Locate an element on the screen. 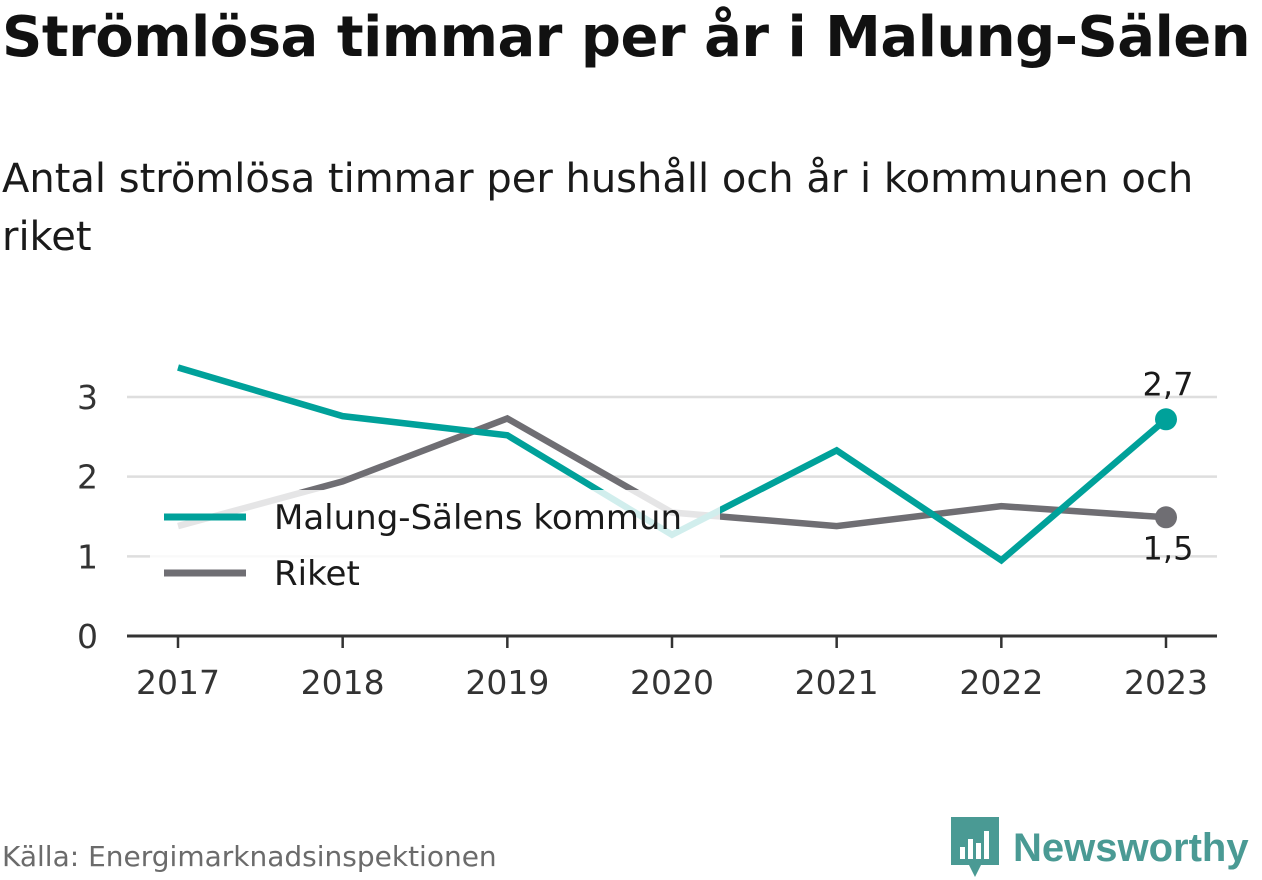  brand-name: Newsworthy is located at coordinates (1131, 847).